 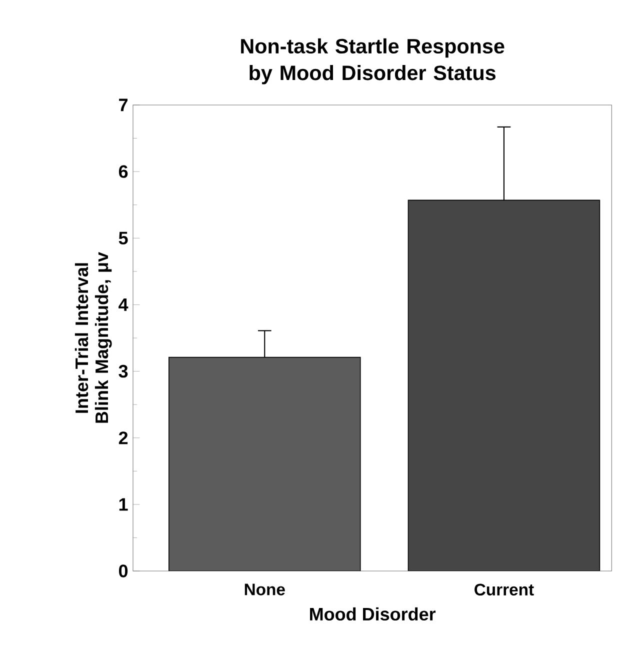 I want to click on y-tick-label: 1, so click(x=123, y=504).